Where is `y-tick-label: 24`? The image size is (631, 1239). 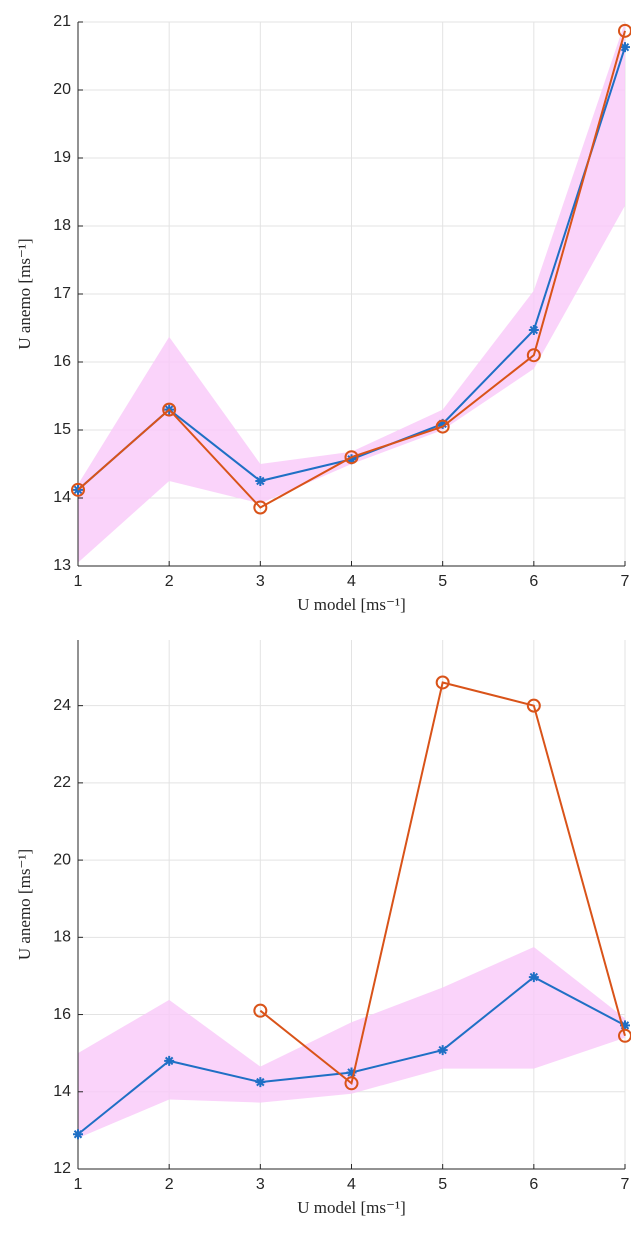 y-tick-label: 24 is located at coordinates (62, 705).